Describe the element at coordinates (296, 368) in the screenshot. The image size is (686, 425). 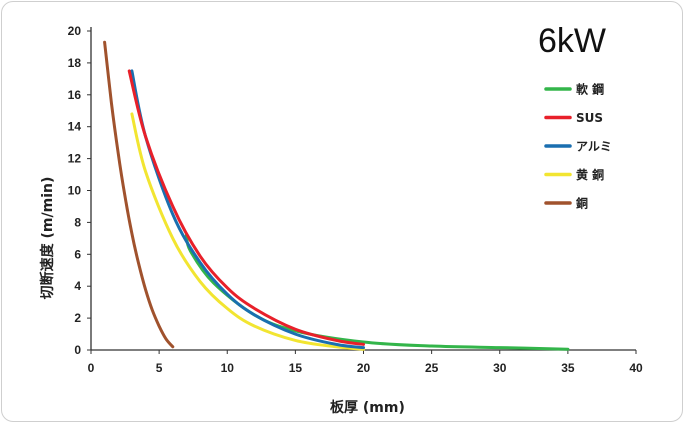
I see `x-tick-label: 15` at that location.